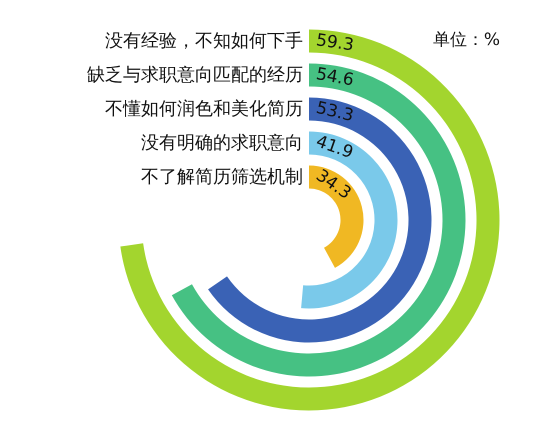 This screenshot has width=550, height=421. I want to click on category-label: 没有明确的求职意向, so click(222, 143).